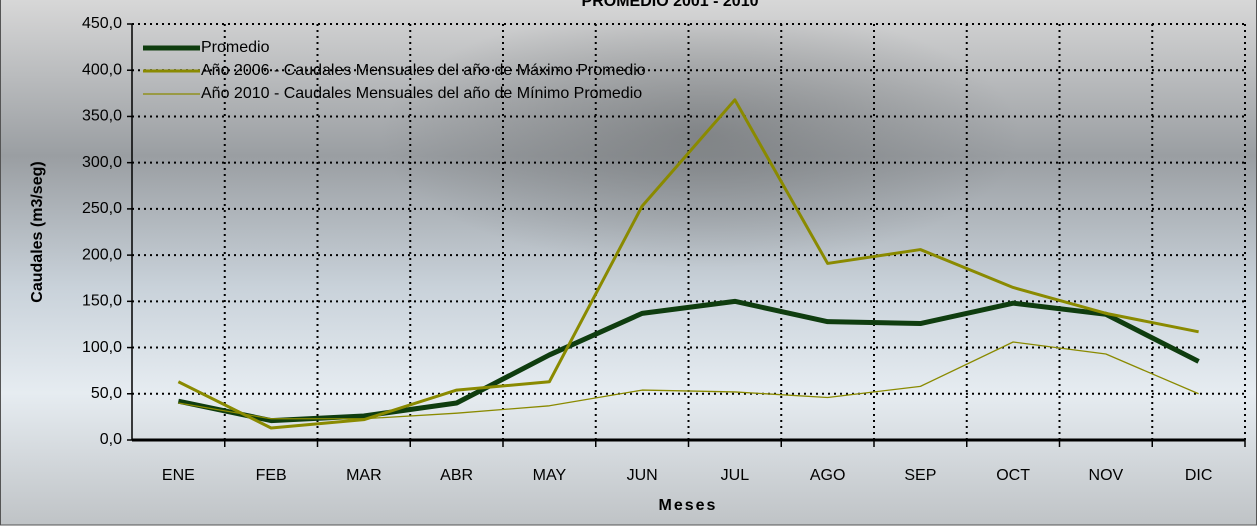 Image resolution: width=1257 pixels, height=526 pixels. What do you see at coordinates (102, 208) in the screenshot?
I see `y-tick-label: 250,0` at bounding box center [102, 208].